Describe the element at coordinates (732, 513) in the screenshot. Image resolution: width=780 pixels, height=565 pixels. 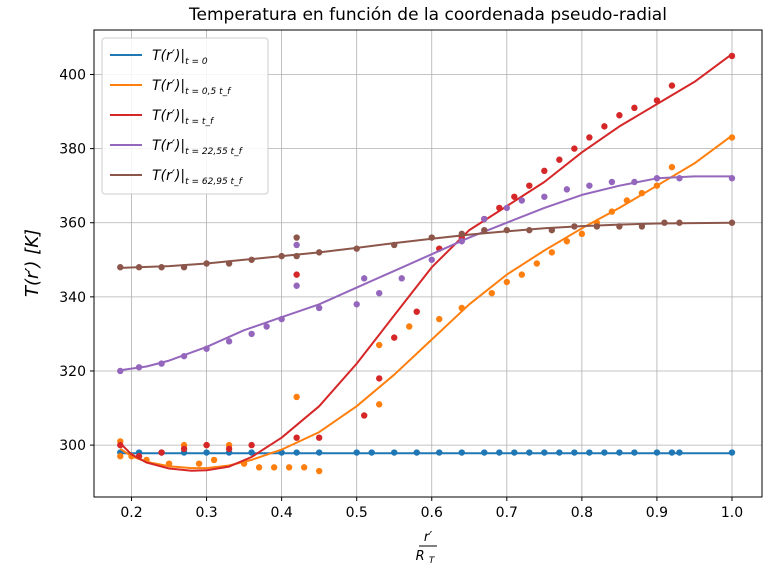
I see `x-tick-label: 1.0` at that location.